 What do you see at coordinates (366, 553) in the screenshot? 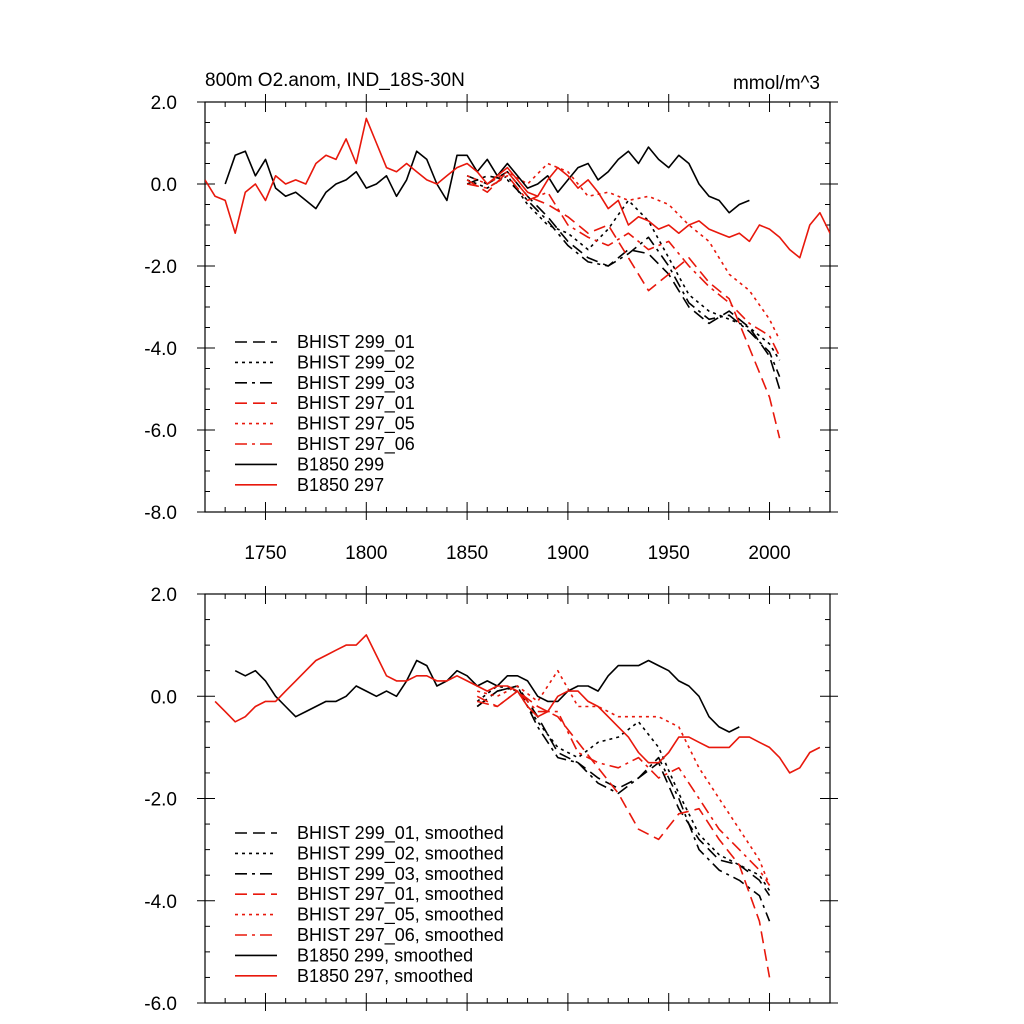
I see `x-tick-label: 1800` at bounding box center [366, 553].